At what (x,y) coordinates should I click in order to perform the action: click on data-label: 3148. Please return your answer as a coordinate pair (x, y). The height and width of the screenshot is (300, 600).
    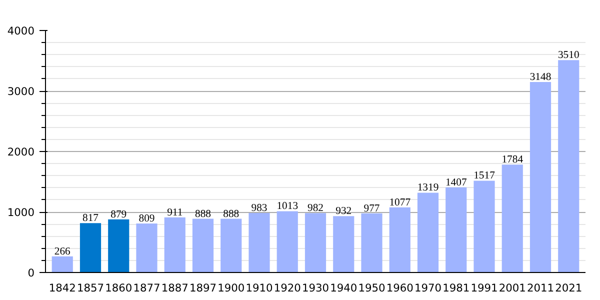
    Looking at the image, I should click on (541, 78).